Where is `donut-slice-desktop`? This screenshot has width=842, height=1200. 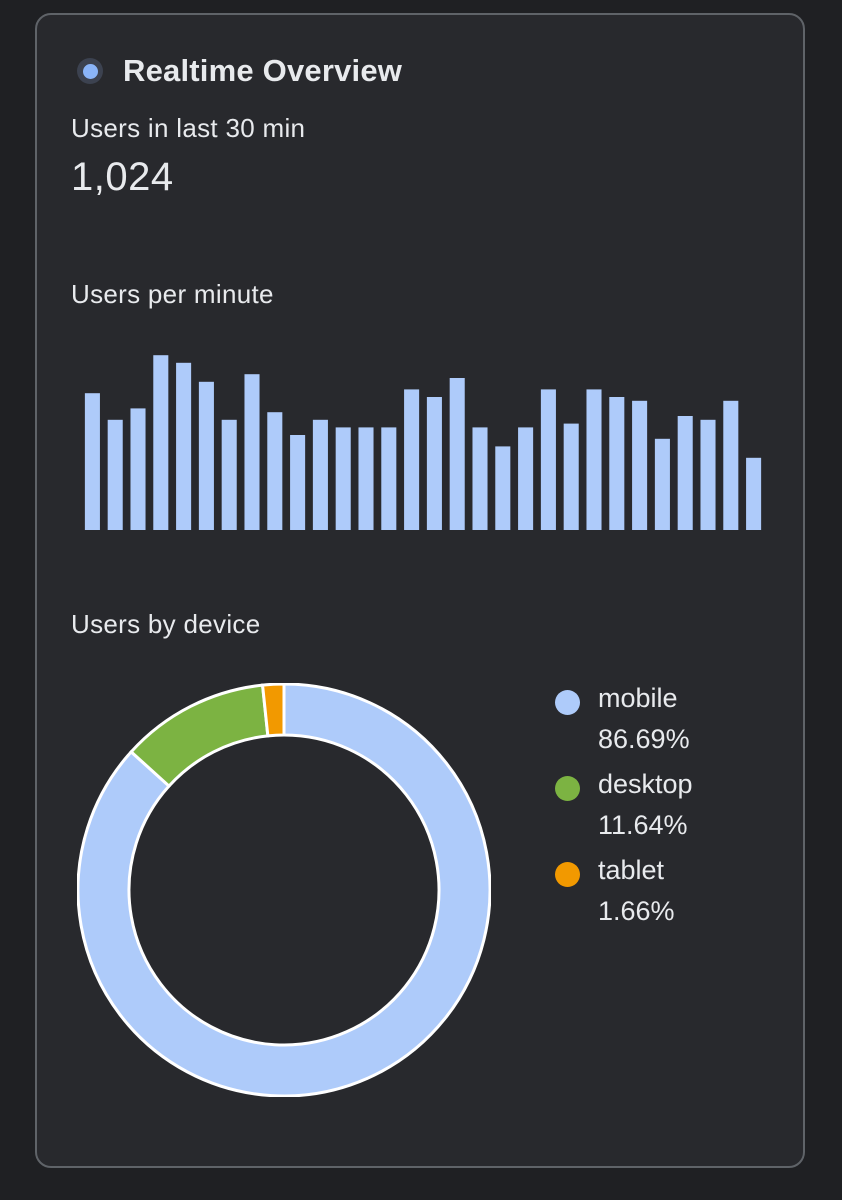
donut-slice-desktop is located at coordinates (199, 736).